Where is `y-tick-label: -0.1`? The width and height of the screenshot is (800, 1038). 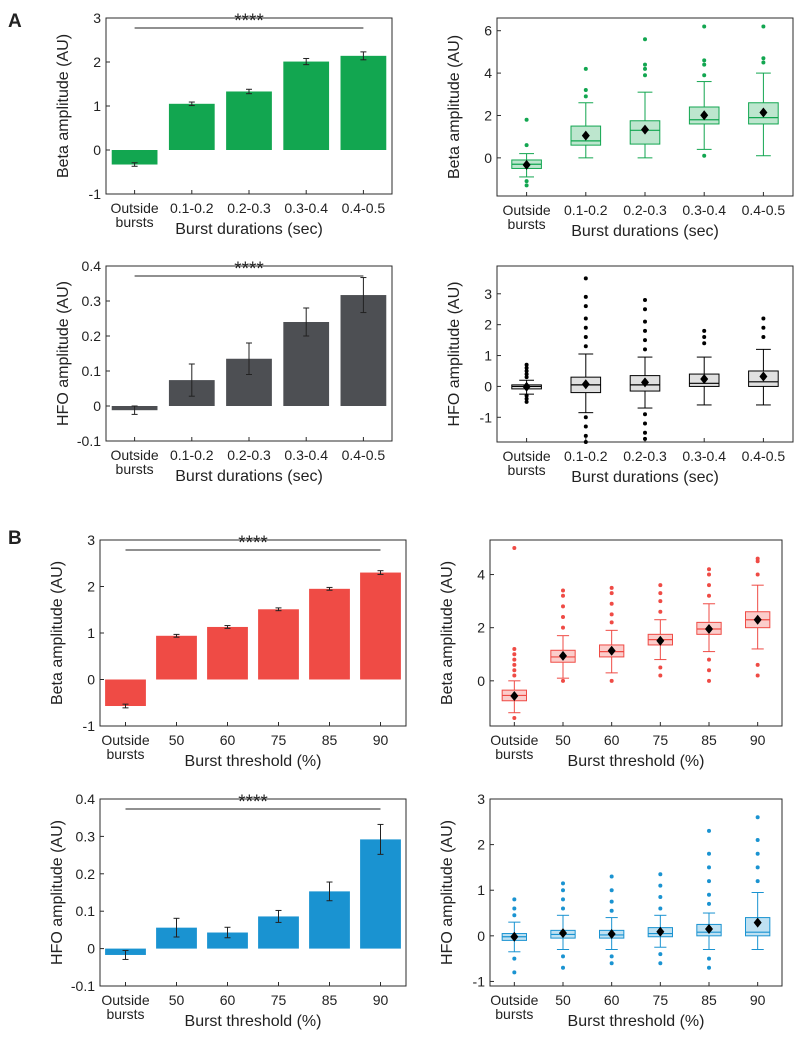 y-tick-label: -0.1 is located at coordinates (89, 441).